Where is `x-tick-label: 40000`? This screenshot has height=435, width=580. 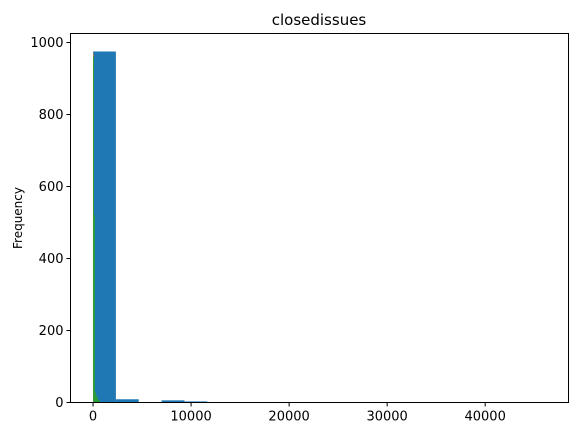 x-tick-label: 40000 is located at coordinates (484, 417).